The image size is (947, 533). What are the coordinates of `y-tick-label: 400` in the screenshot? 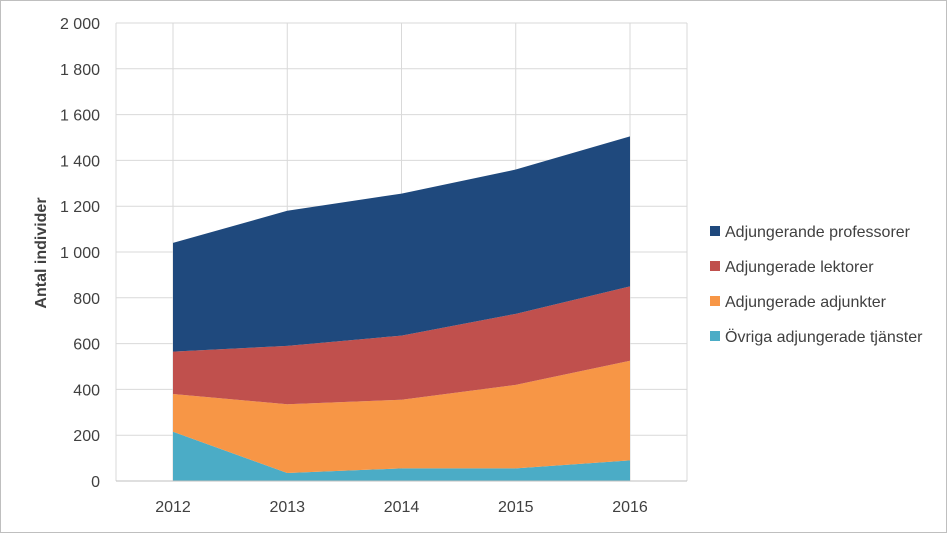 It's located at (86, 390).